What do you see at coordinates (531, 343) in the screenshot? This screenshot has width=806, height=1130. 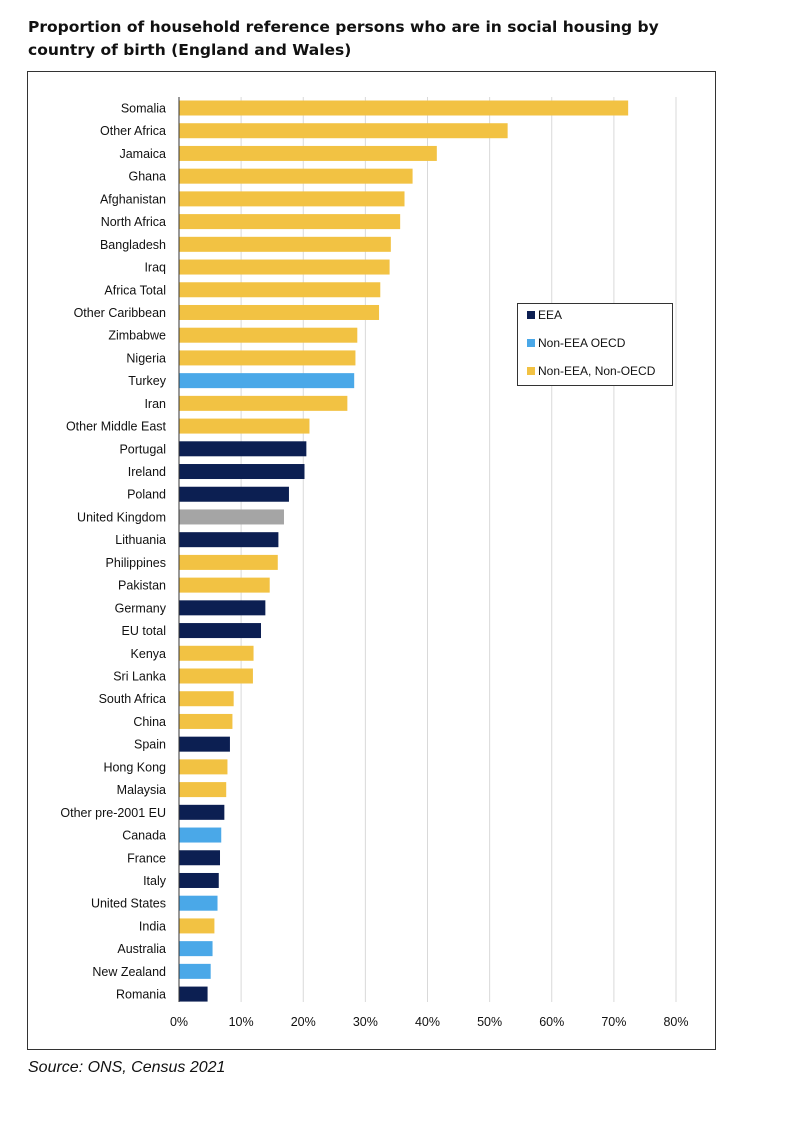 I see `legend-swatch-non-eea-oecd` at bounding box center [531, 343].